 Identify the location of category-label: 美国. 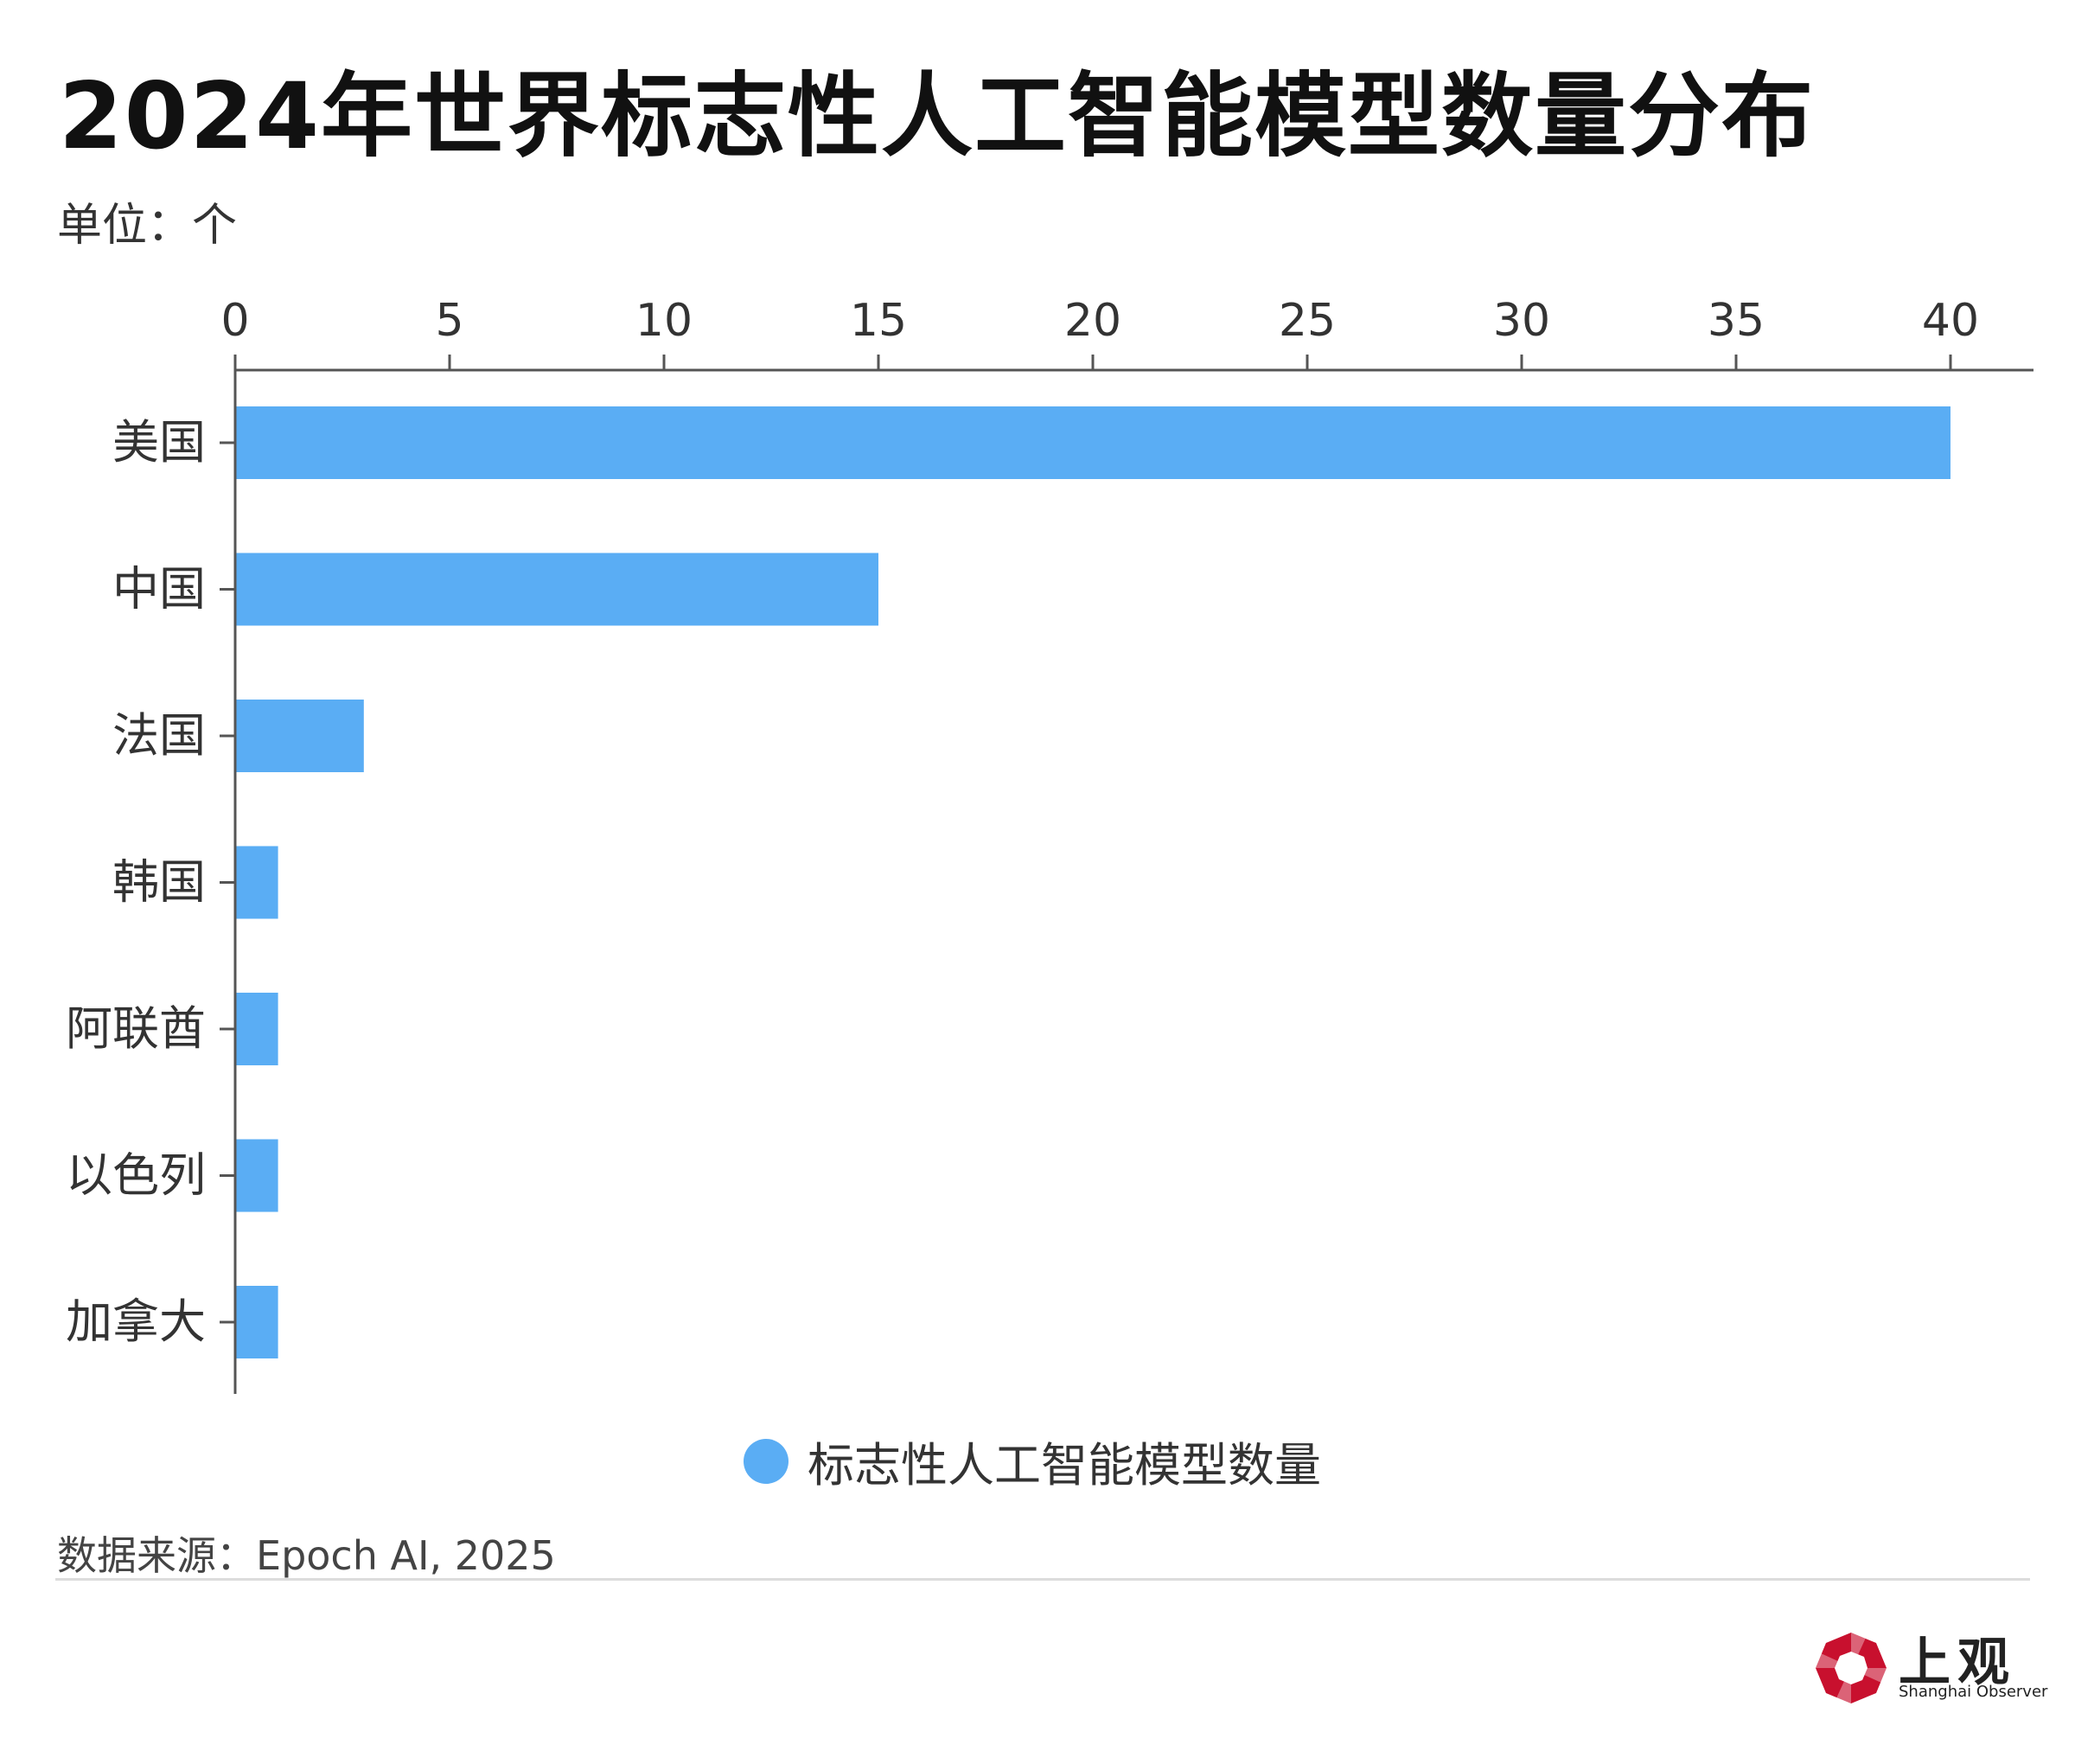
(159, 442).